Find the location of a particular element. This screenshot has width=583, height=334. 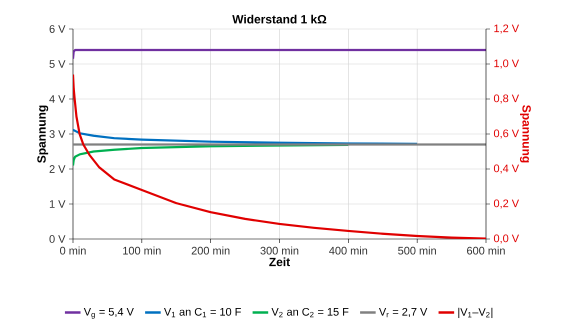

y2-tick-label: 0,0 V is located at coordinates (507, 239).